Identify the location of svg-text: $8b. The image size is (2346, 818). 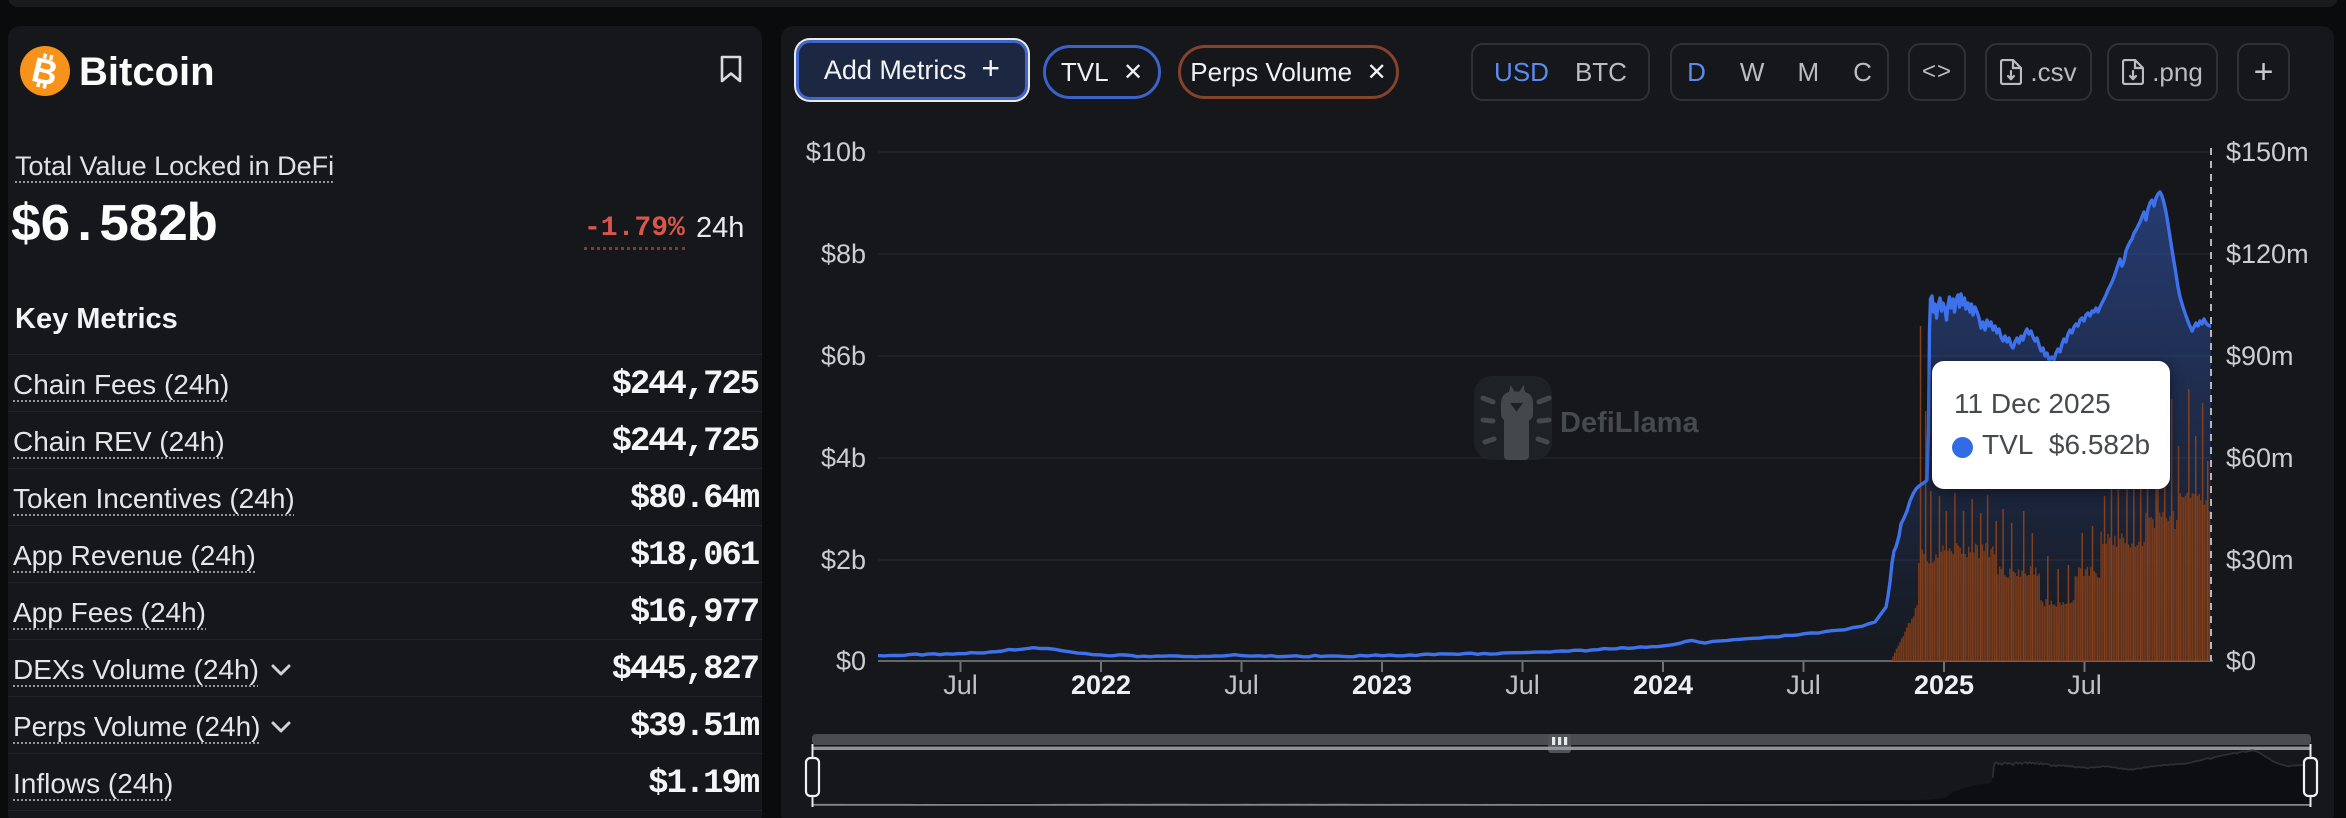
(843, 254).